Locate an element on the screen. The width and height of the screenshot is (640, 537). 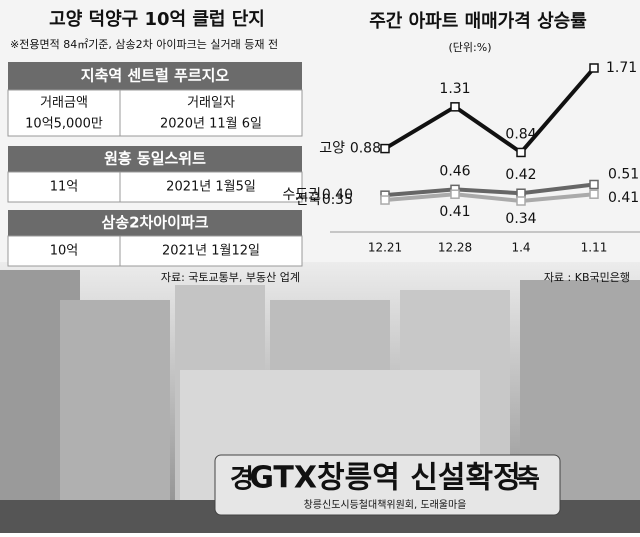
chart-title: 주간 아파트 매매가격 상승률 is located at coordinates (478, 21).